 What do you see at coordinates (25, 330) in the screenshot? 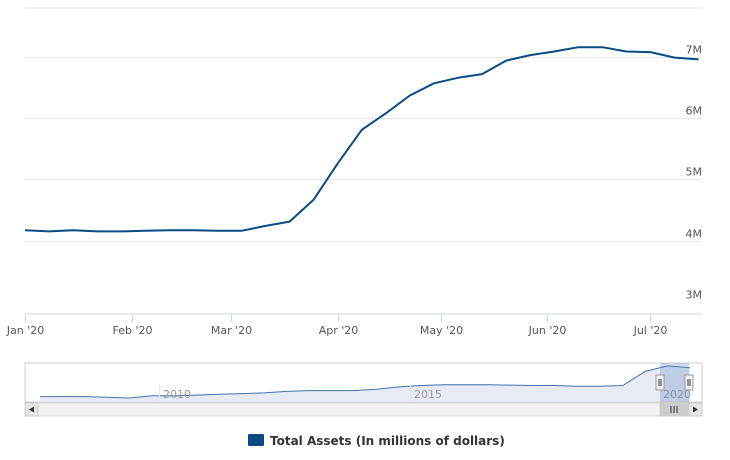
I see `x-tick-label: Jan '20` at bounding box center [25, 330].